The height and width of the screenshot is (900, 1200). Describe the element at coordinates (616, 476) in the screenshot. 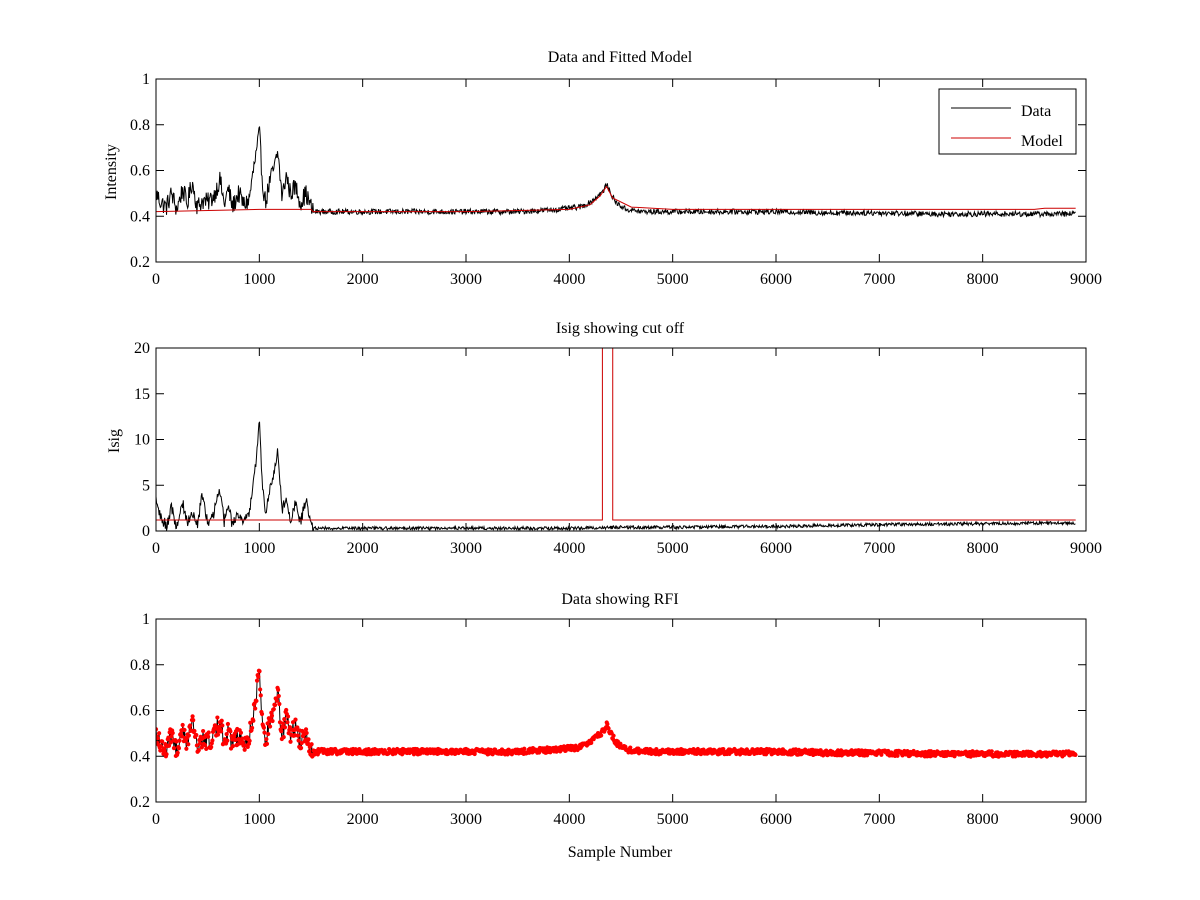

I see `panel-2-series-1-line` at that location.